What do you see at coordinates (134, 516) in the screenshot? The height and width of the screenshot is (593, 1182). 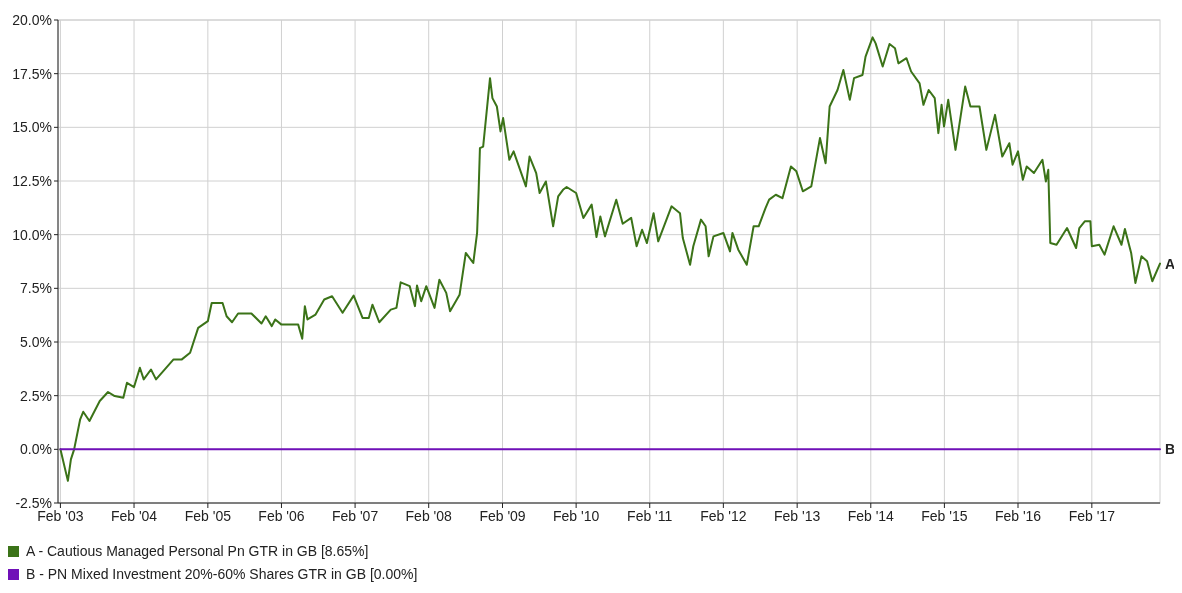 I see `x-tick-label: Feb '04` at bounding box center [134, 516].